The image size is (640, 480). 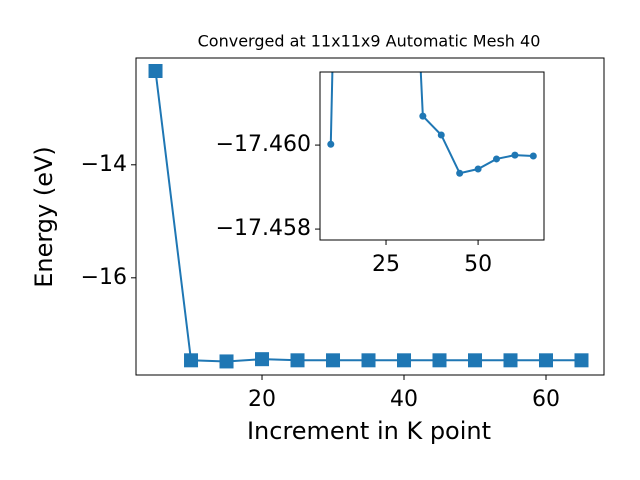 What do you see at coordinates (386, 264) in the screenshot?
I see `x-tick-label: 25` at bounding box center [386, 264].